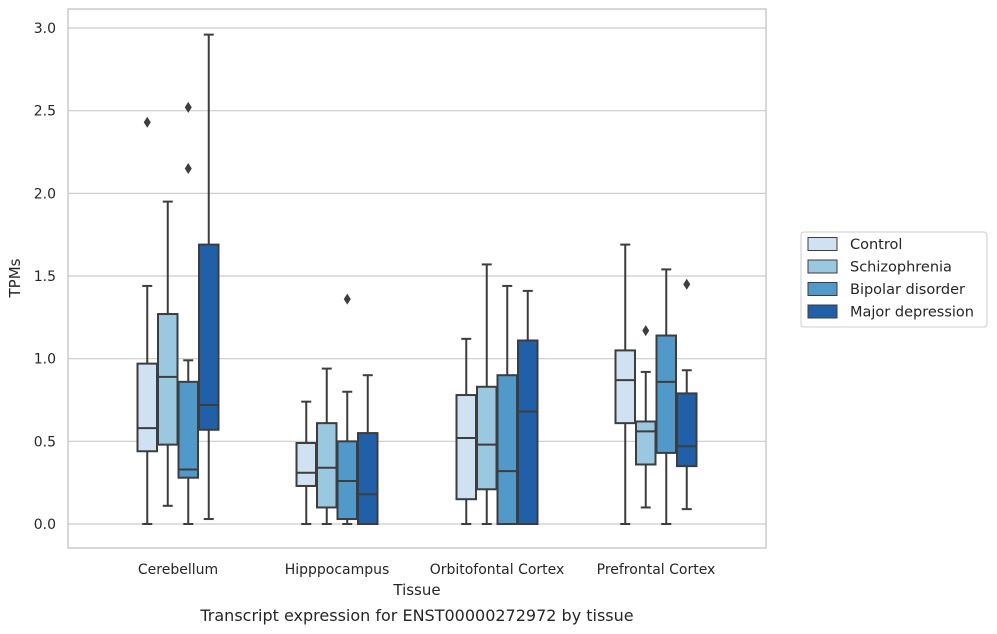 This screenshot has width=997, height=634. I want to click on x-tick-label: Cerebellum, so click(178, 570).